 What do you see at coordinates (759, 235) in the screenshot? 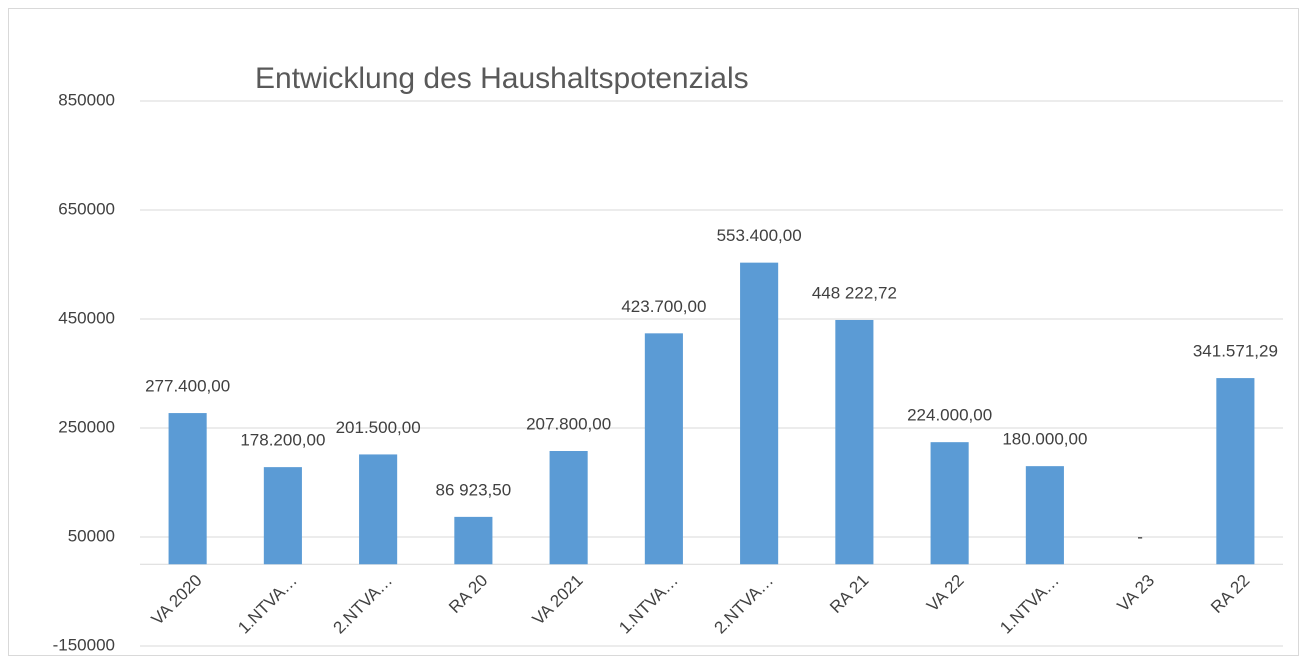
I see `data-label: 553.400,00` at bounding box center [759, 235].